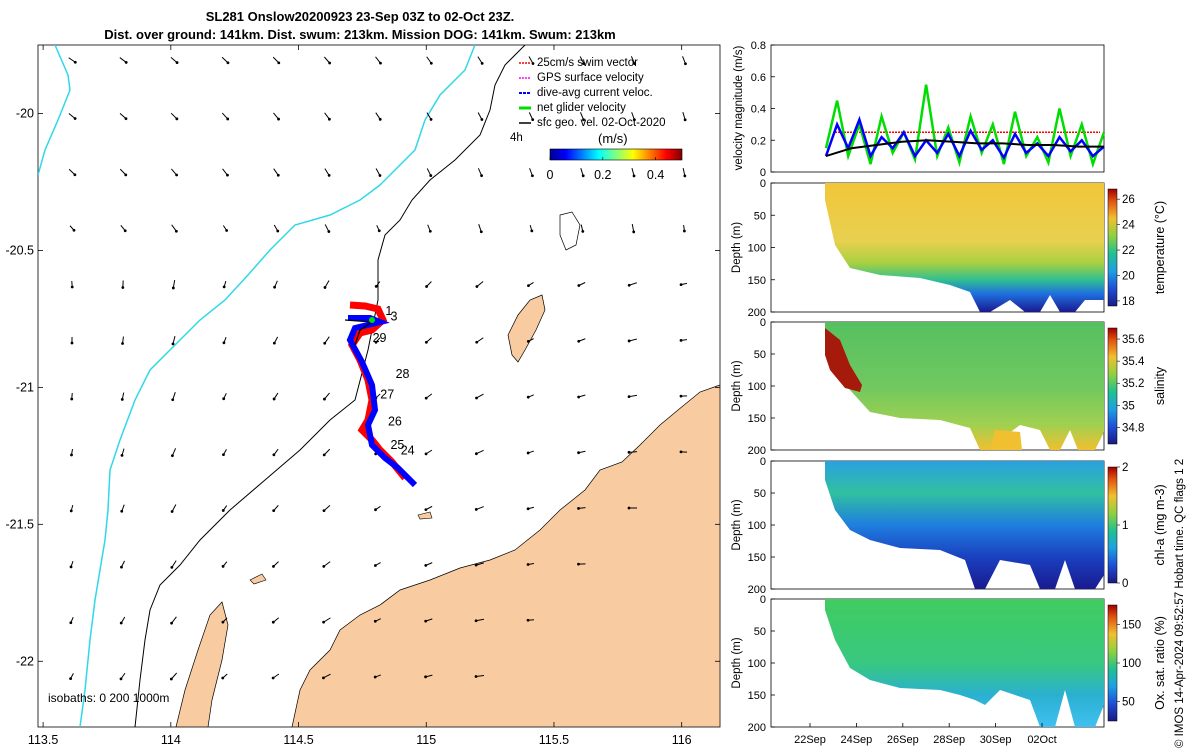  Describe the element at coordinates (1131, 664) in the screenshot. I see `colorbar-tick-label: 100` at that location.